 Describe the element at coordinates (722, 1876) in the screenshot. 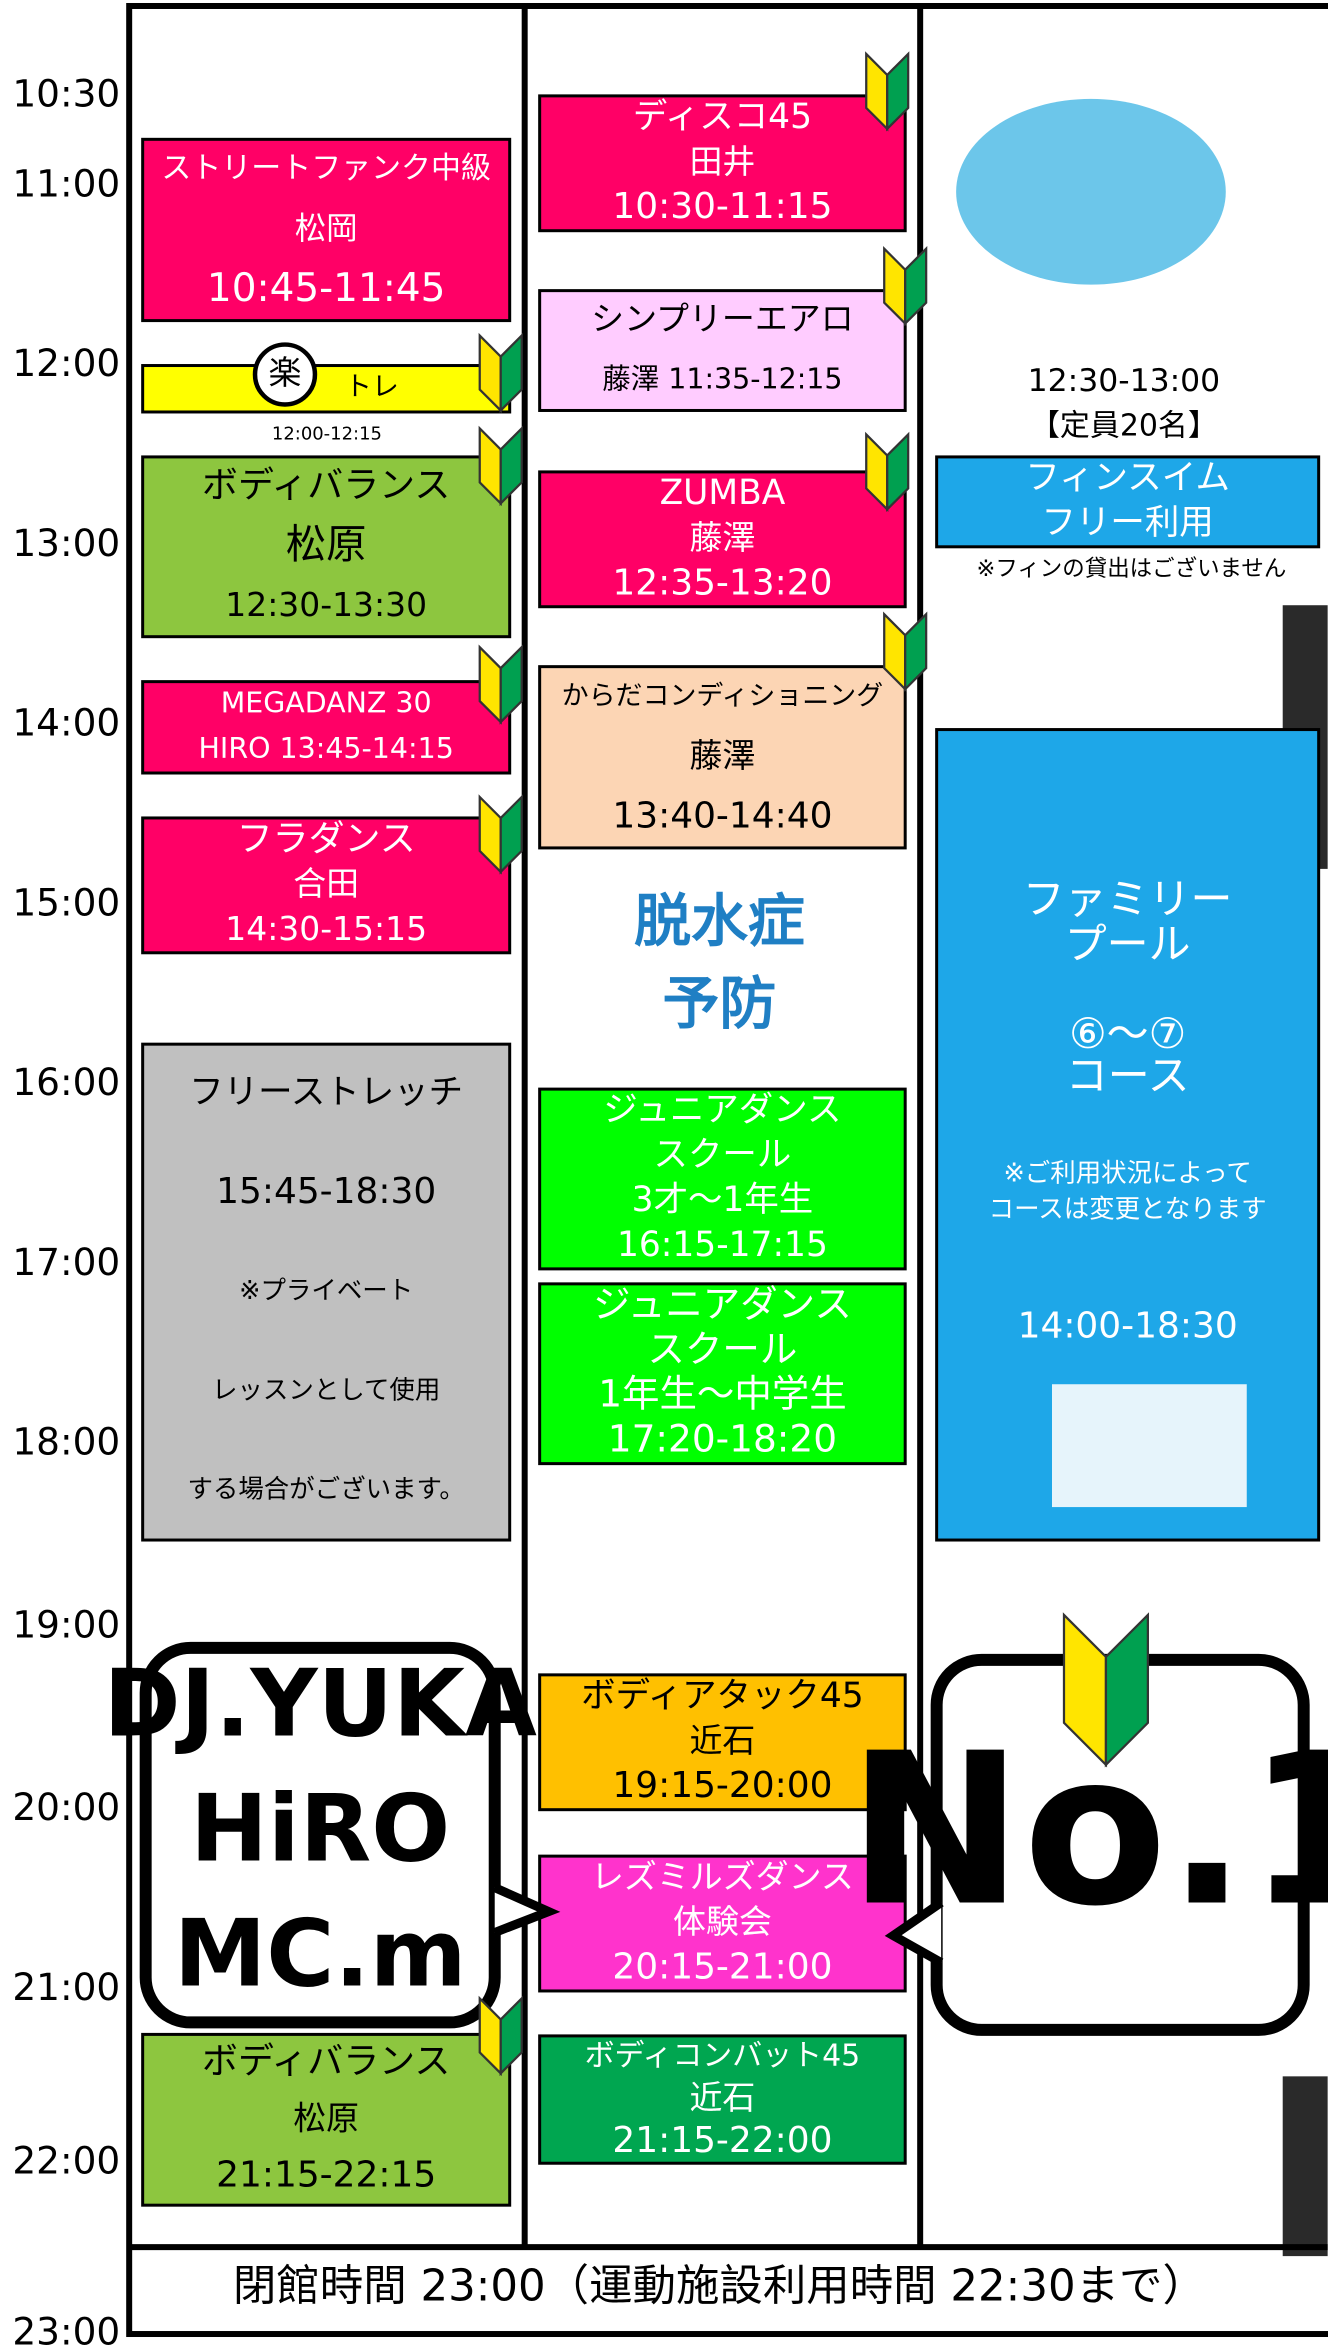

I see `event-text: レズミルズダンス` at that location.